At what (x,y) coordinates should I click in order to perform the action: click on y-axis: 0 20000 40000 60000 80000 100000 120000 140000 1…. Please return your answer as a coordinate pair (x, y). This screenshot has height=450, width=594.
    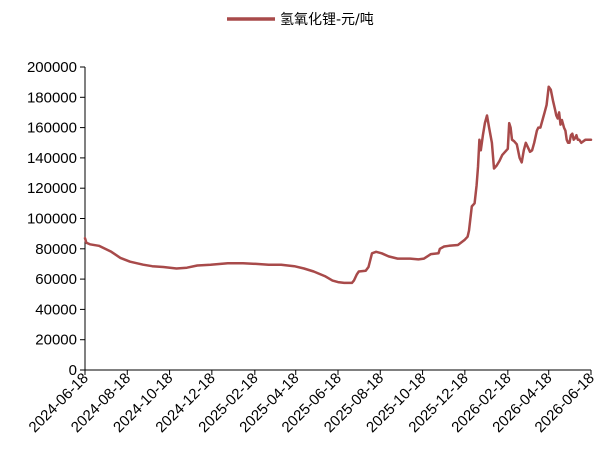
    Looking at the image, I should click on (56, 219).